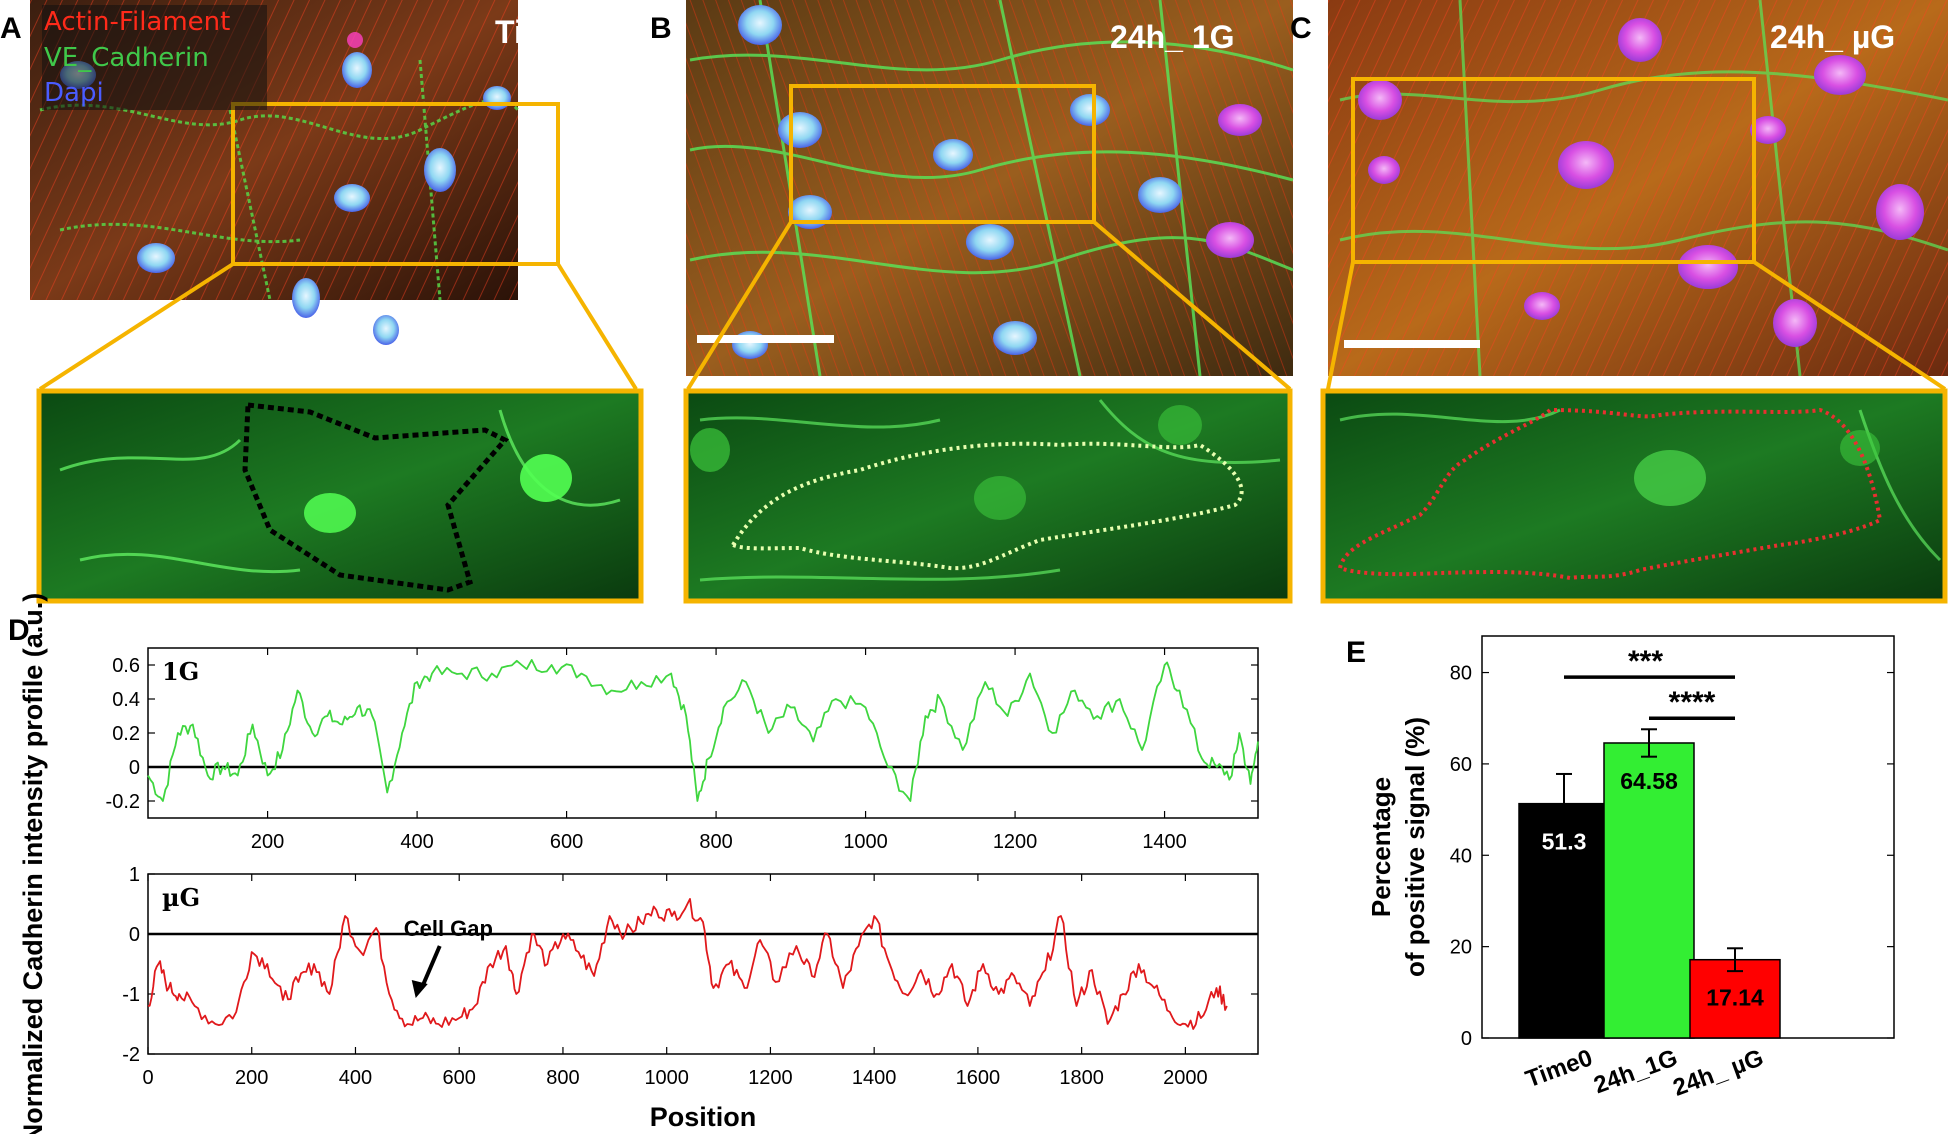 The height and width of the screenshot is (1134, 1948). I want to click on category-label: Time0, so click(1559, 1068).